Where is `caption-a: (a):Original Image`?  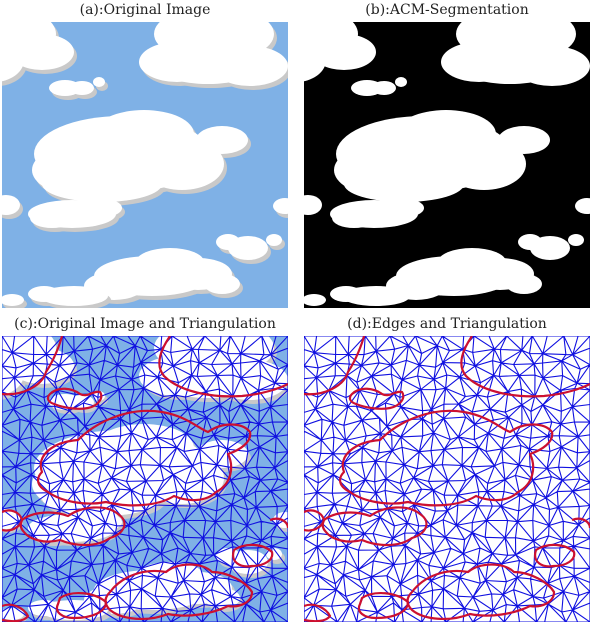
caption-a: (a):Original Image is located at coordinates (145, 10).